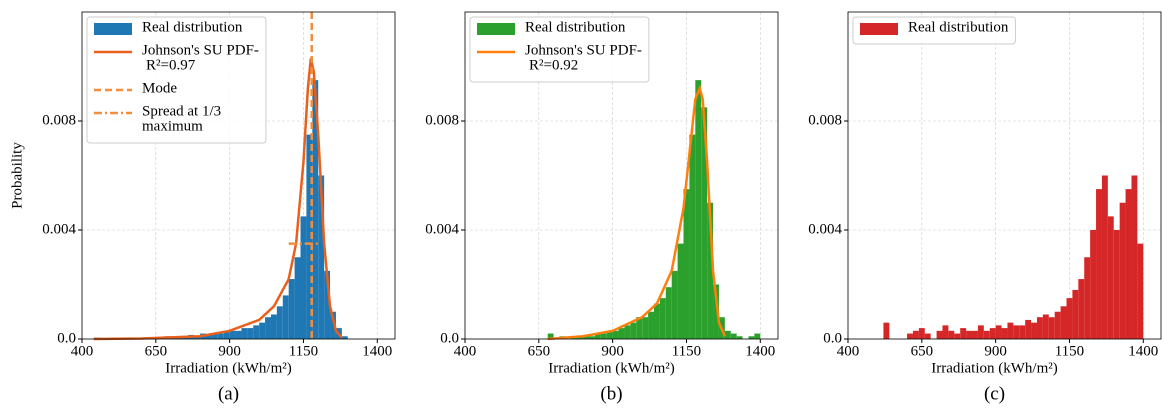 The width and height of the screenshot is (1162, 408). What do you see at coordinates (228, 393) in the screenshot?
I see `panel-label: (a)` at bounding box center [228, 393].